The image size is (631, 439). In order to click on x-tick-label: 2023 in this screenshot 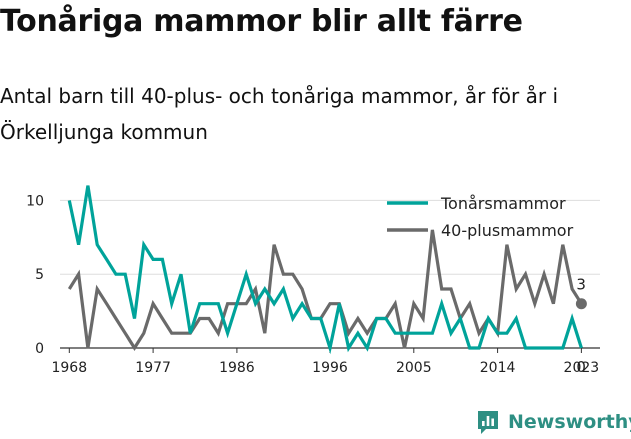, I will do `click(582, 368)`.